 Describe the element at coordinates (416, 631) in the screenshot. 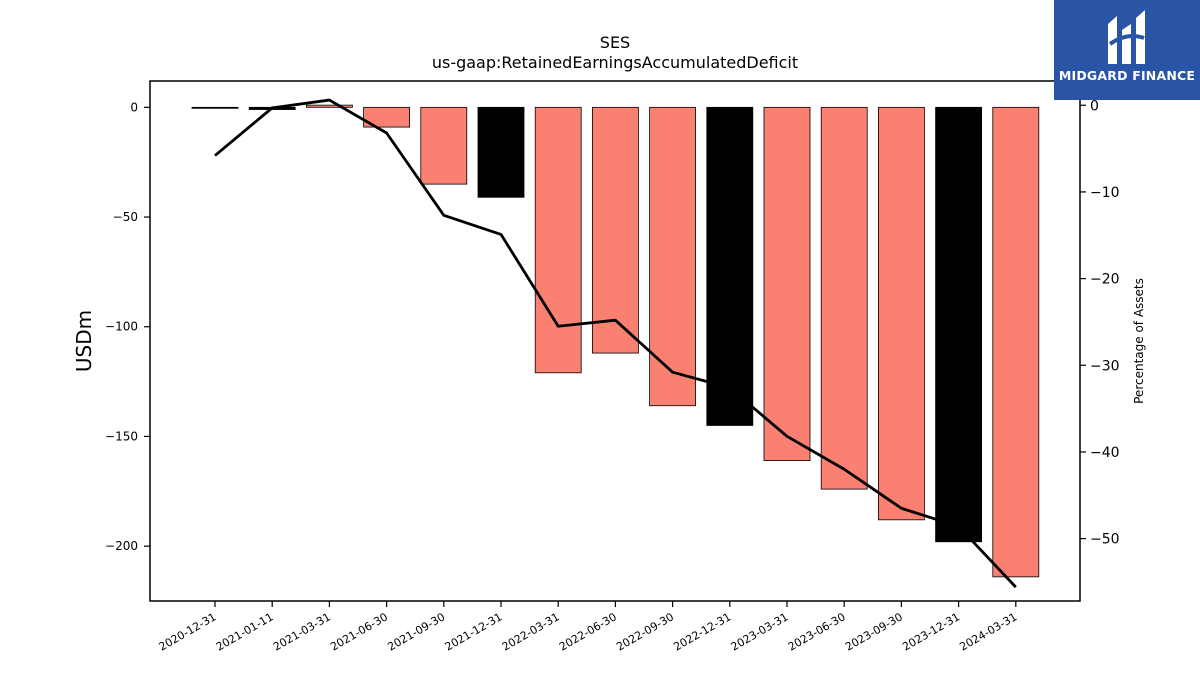

I see `x-tick-label: 2021-09-30` at that location.